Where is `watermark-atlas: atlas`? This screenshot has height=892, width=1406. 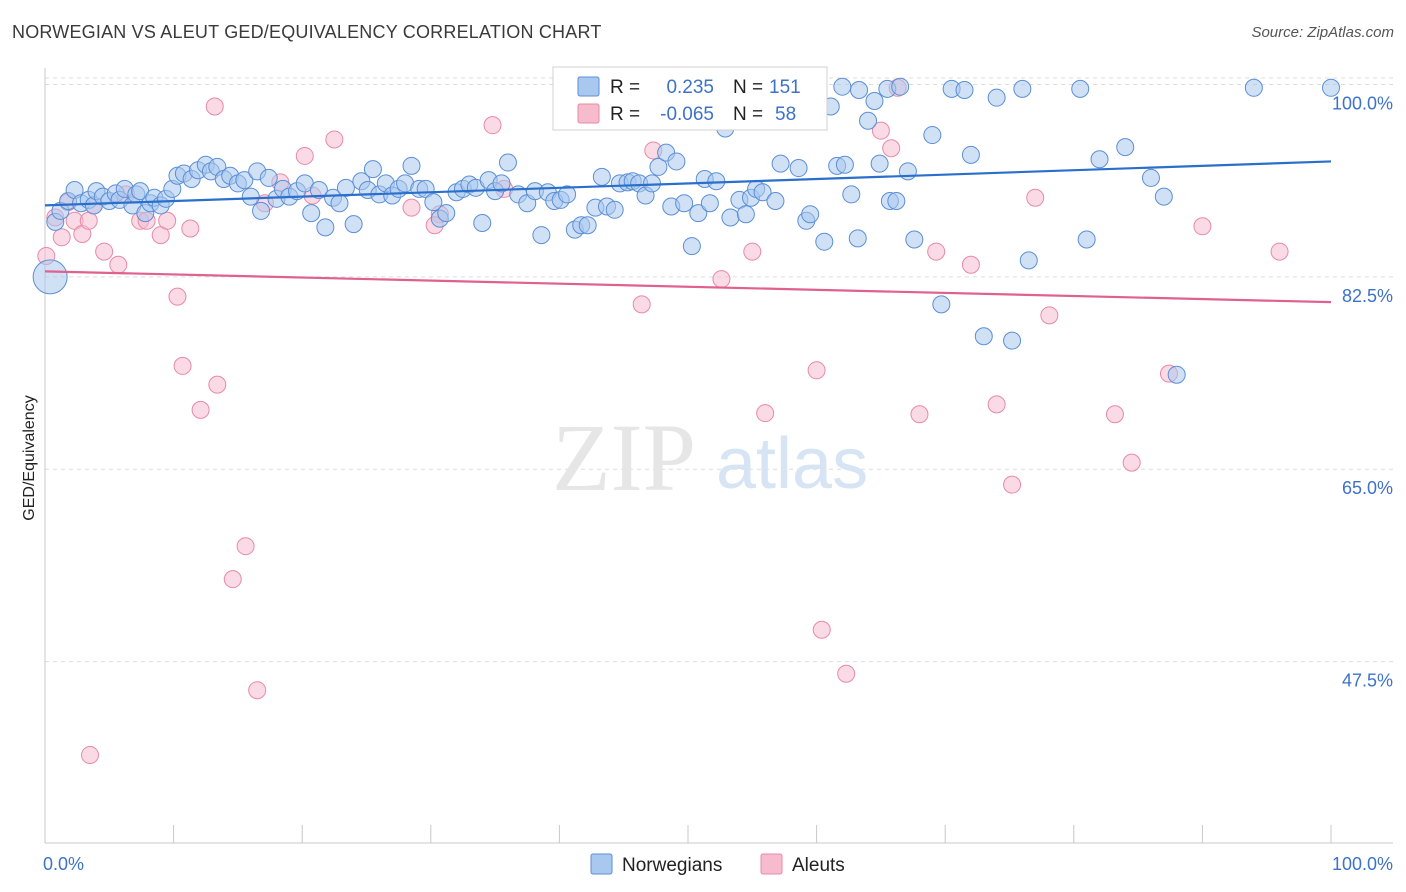
watermark-atlas: atlas is located at coordinates (792, 464).